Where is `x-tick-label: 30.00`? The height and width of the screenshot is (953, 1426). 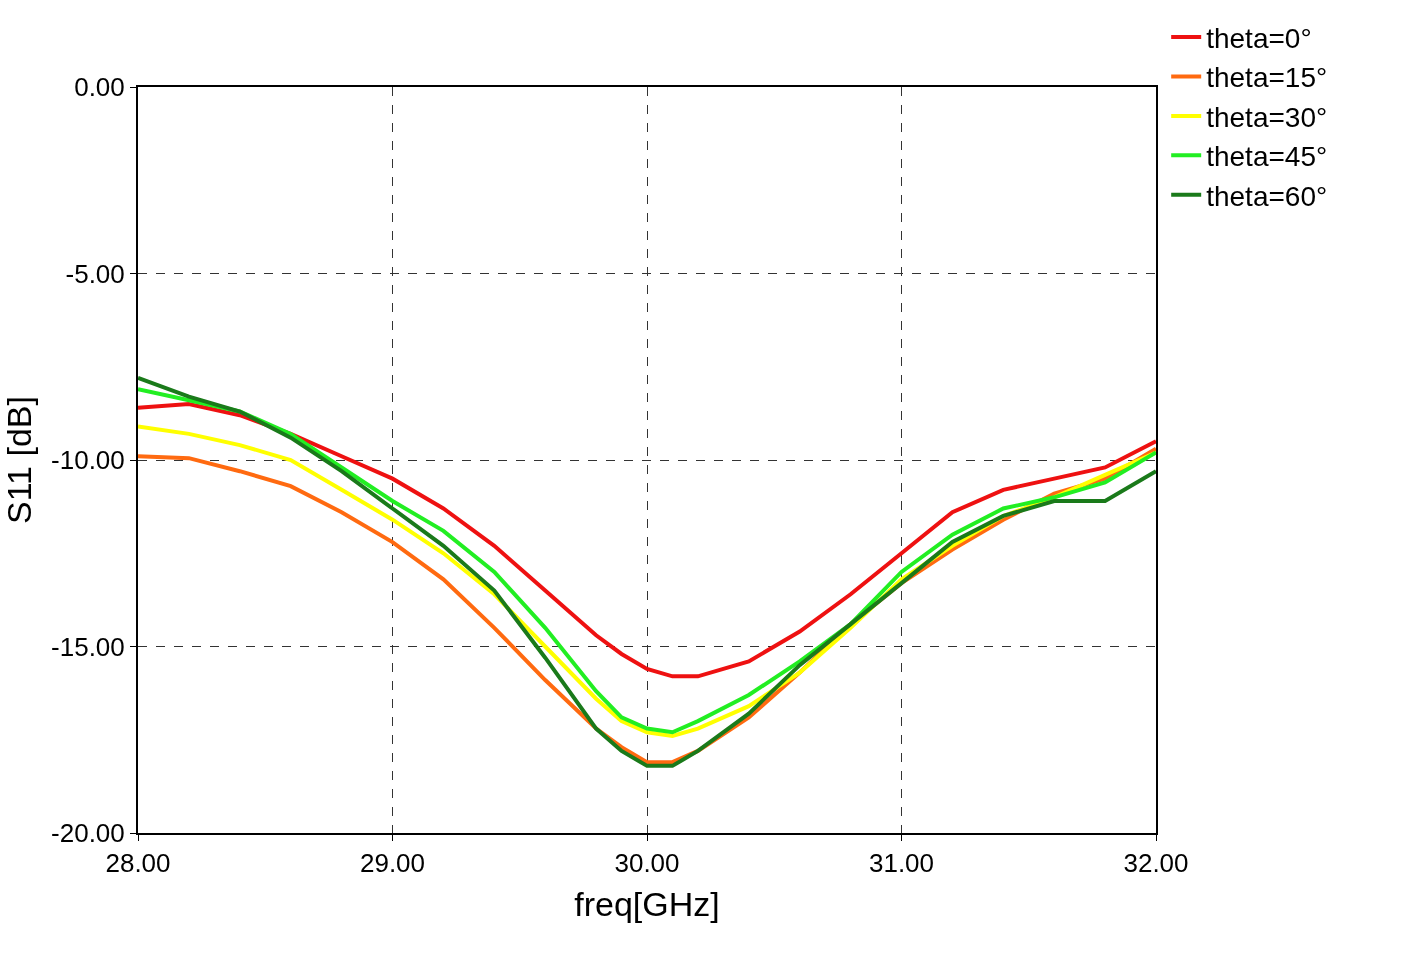 x-tick-label: 30.00 is located at coordinates (647, 863).